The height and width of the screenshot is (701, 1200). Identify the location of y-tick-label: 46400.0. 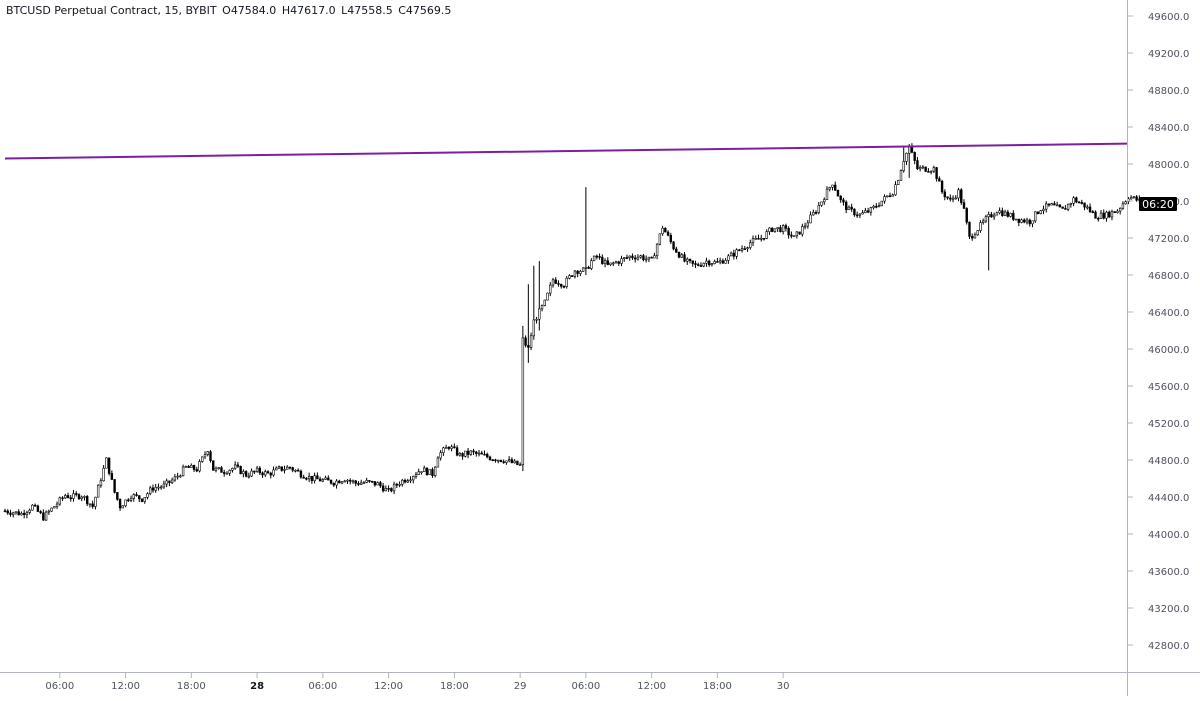
(1168, 313).